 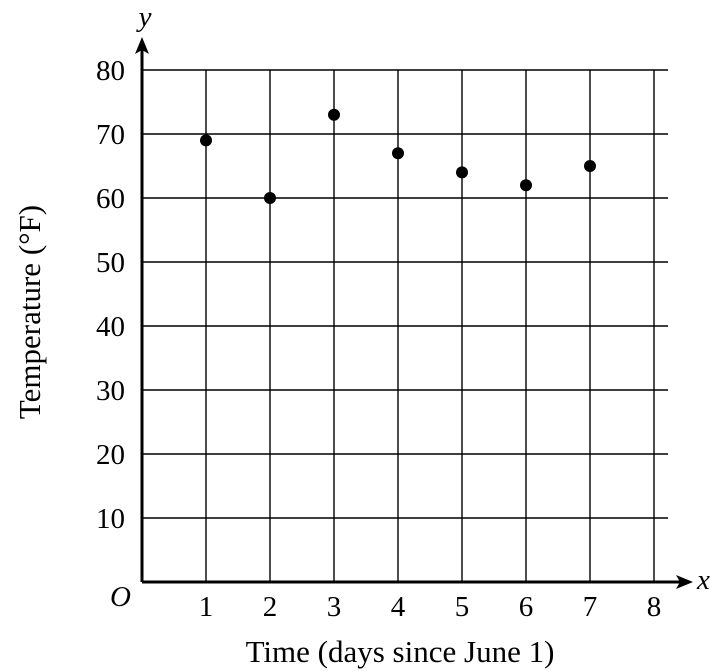 I want to click on x-axis-arrowhead, so click(x=684, y=582).